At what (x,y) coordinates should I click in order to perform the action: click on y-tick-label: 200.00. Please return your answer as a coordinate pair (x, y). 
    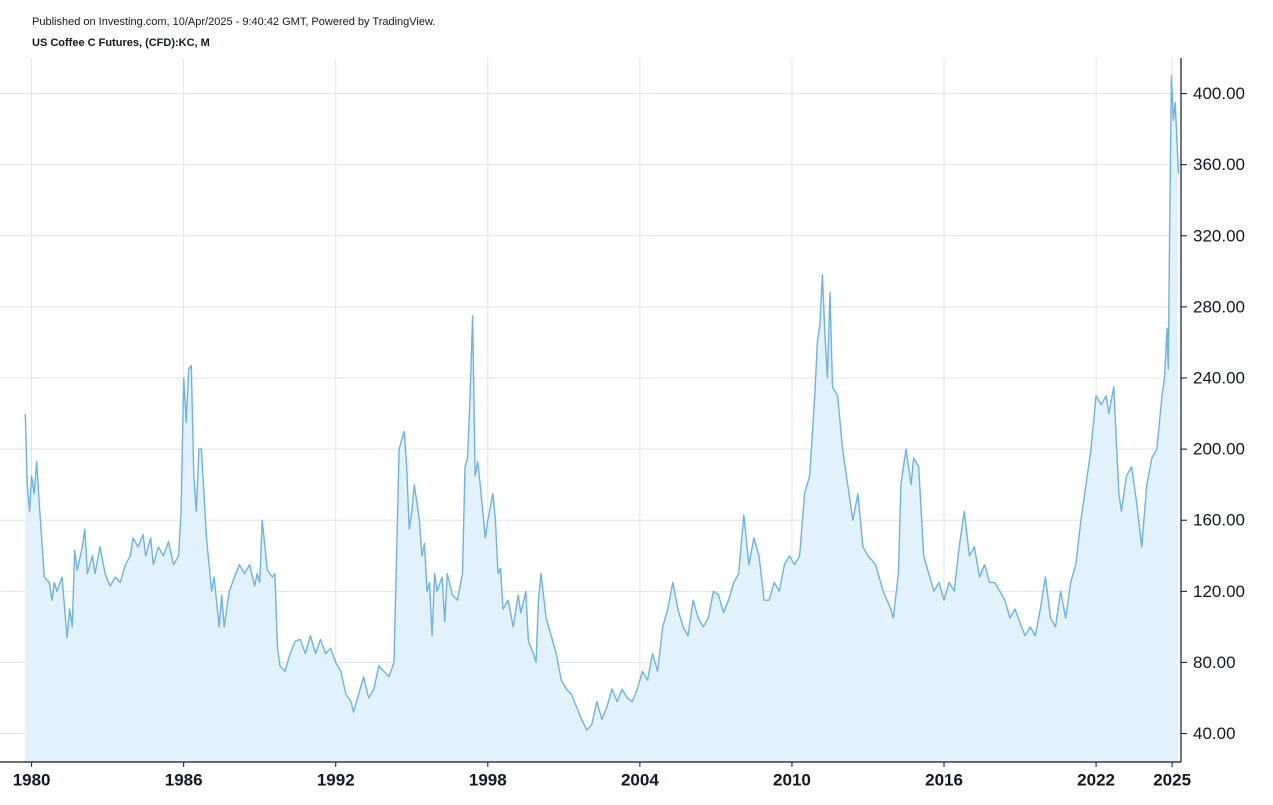
    Looking at the image, I should click on (1219, 449).